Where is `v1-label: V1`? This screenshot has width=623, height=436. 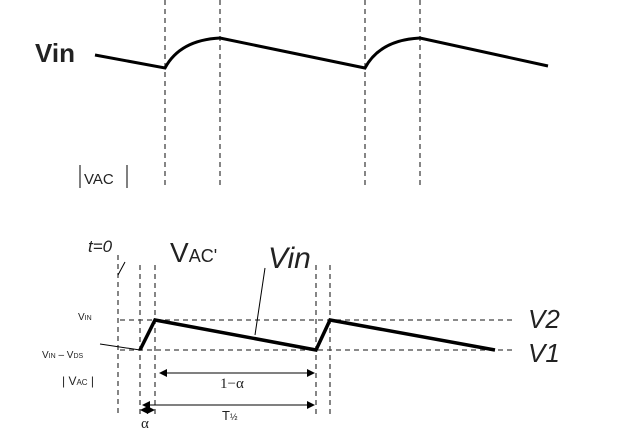
v1-label: V1 is located at coordinates (544, 353).